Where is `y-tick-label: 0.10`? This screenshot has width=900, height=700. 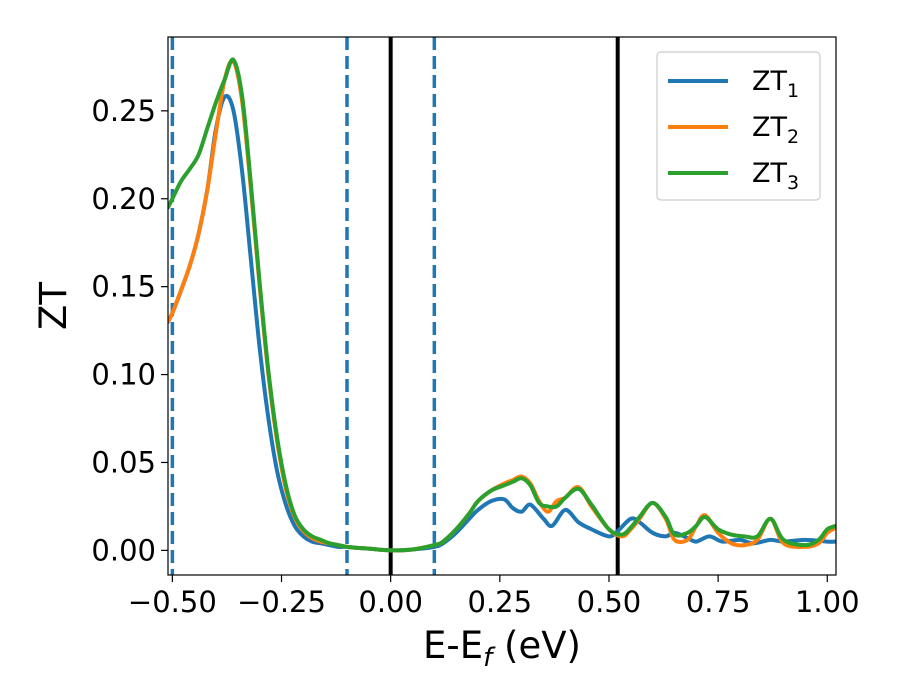 y-tick-label: 0.10 is located at coordinates (123, 375).